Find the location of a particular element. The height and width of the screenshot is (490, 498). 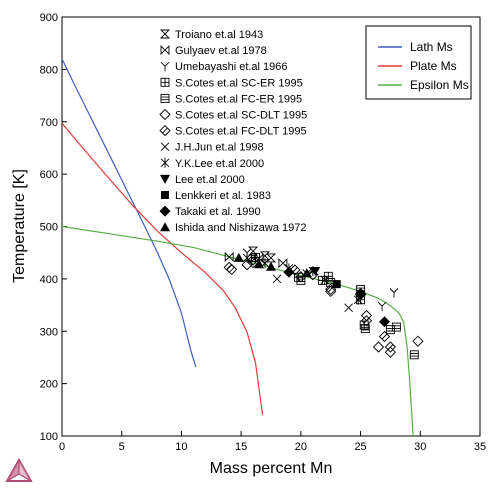

x-tick-label: 0 is located at coordinates (62, 447).